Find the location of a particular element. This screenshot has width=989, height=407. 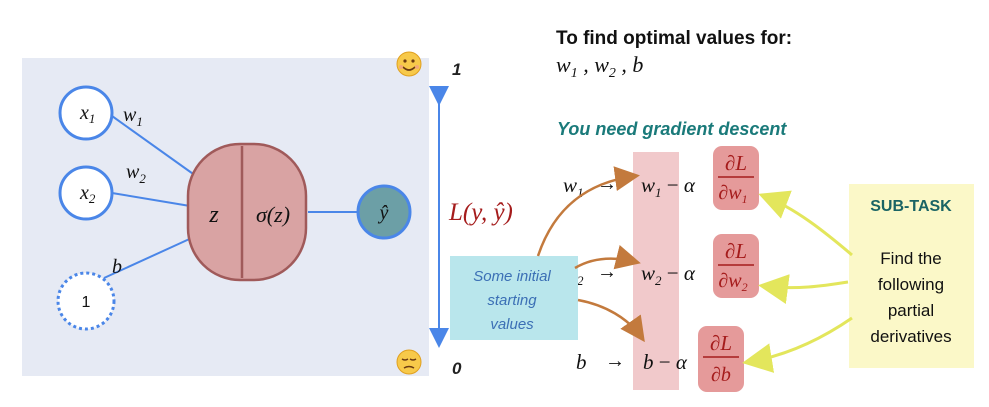

header-vars: w1 , w2 , b is located at coordinates (599, 66).